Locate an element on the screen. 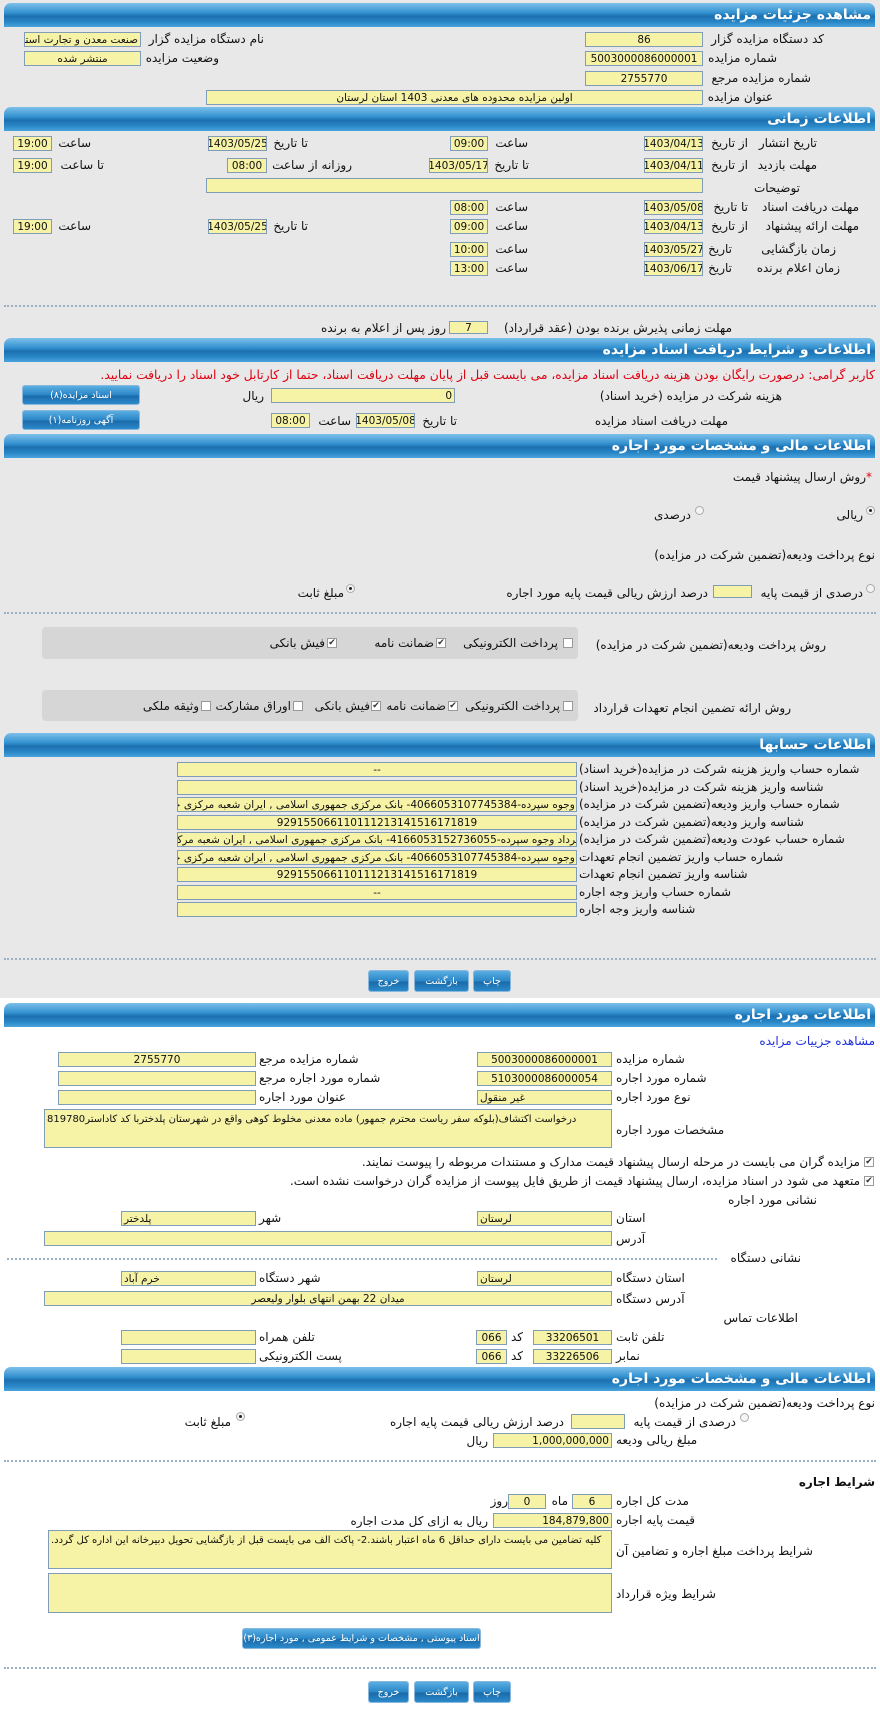  offer-from-time-field: 09:00 is located at coordinates (469, 226).